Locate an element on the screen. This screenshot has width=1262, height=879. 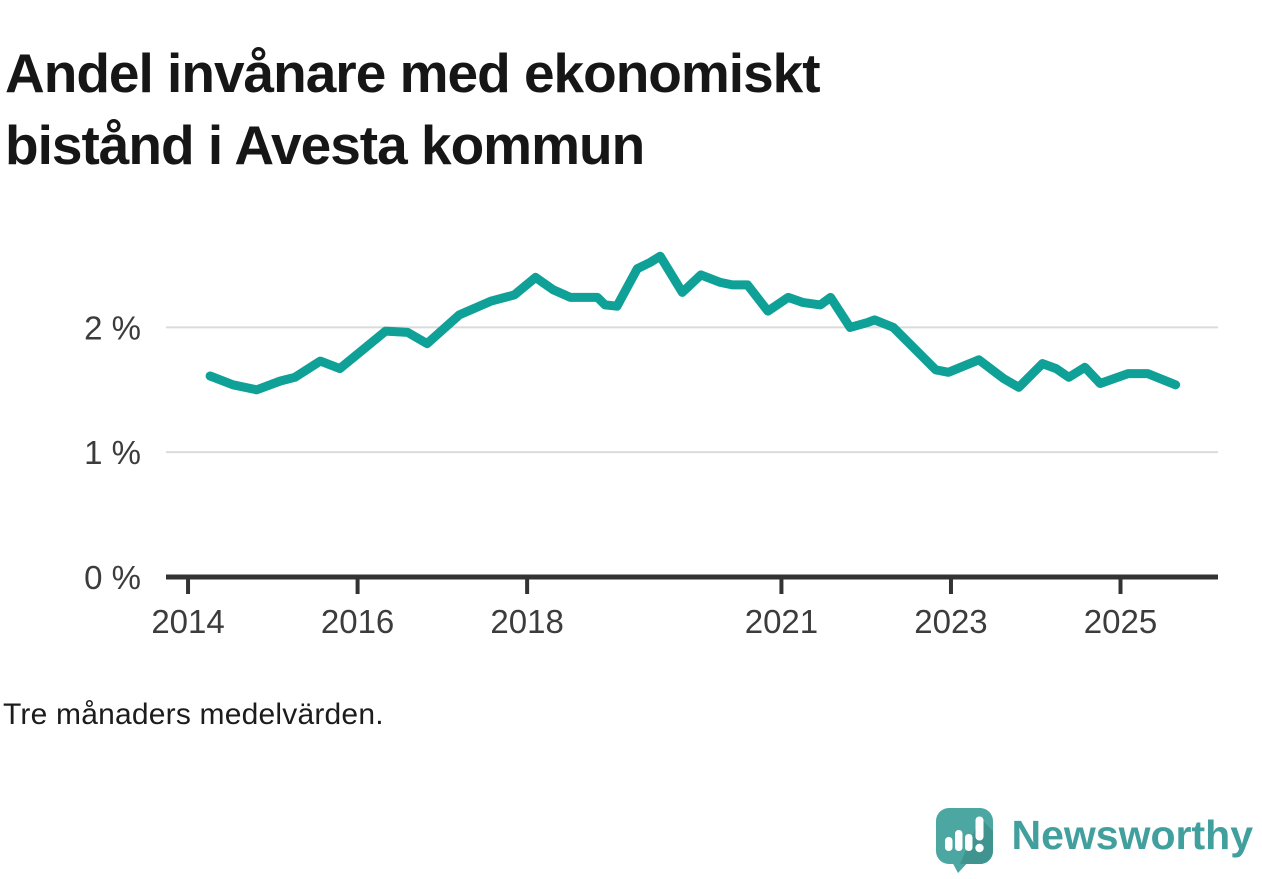
page-title-line-1: Andel invånare med ekonomiskt is located at coordinates (413, 72).